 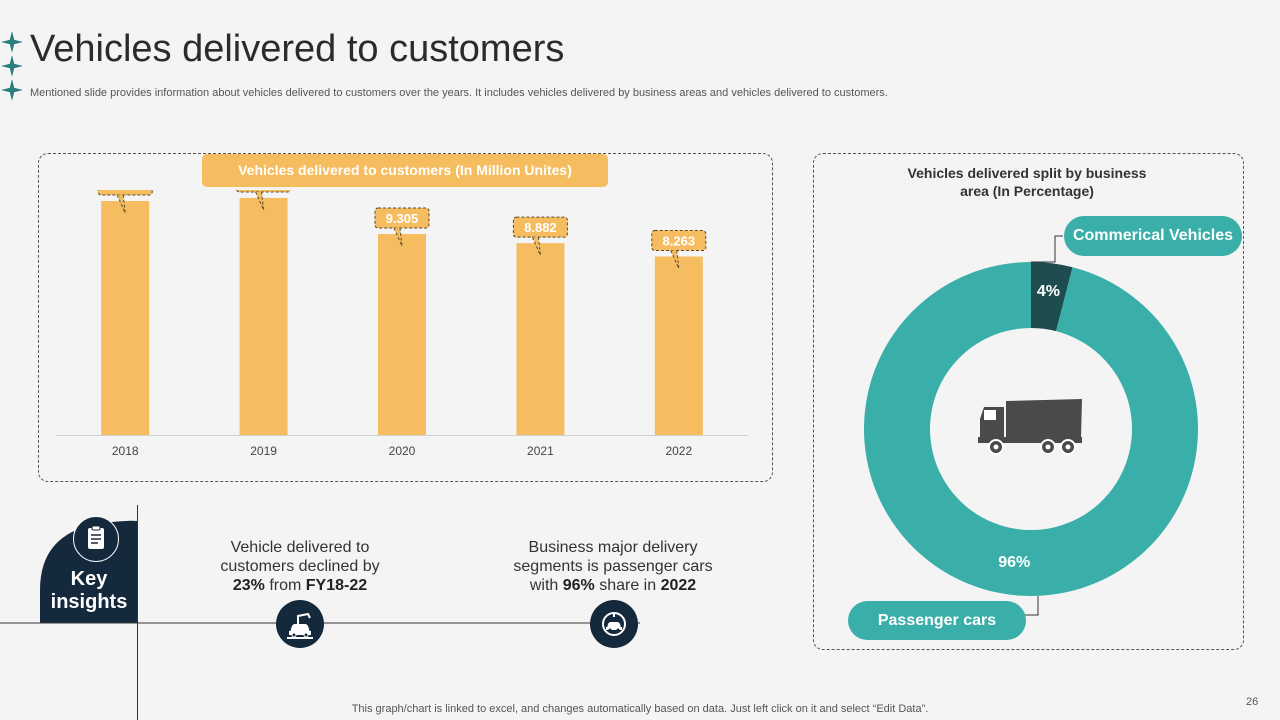 I want to click on bar-2018, so click(x=125, y=317).